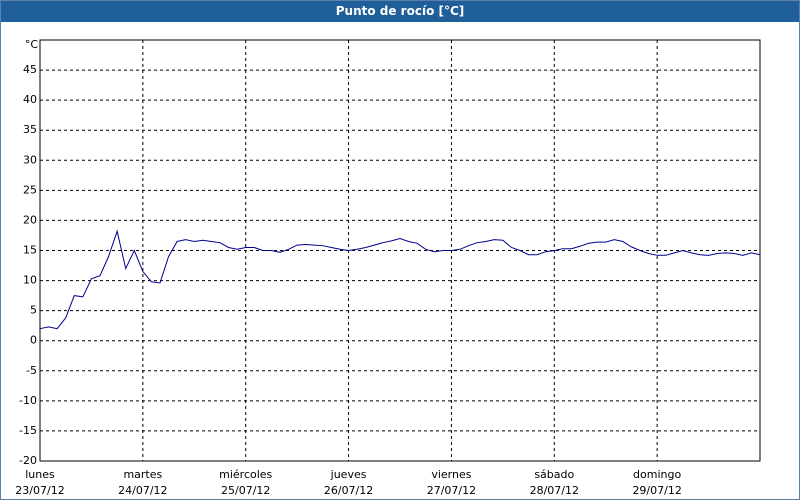  Describe the element at coordinates (656, 490) in the screenshot. I see `x-tick-date: 29/07/12` at that location.